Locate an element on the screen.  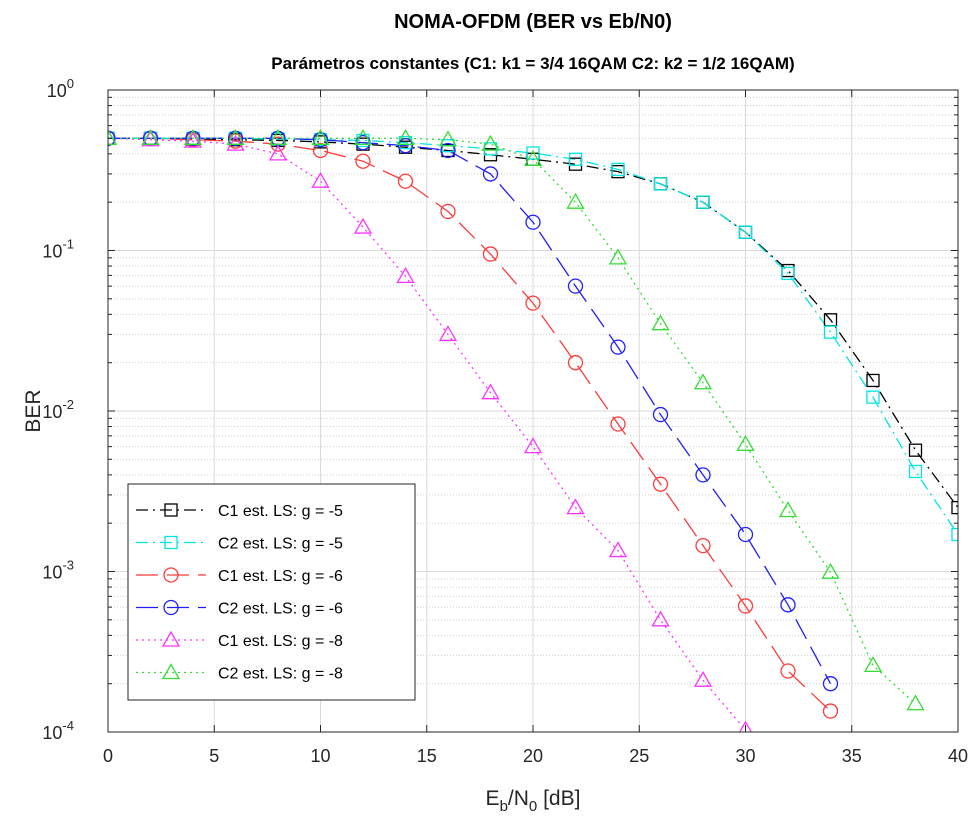
y-axis-label: BER is located at coordinates (33, 410).